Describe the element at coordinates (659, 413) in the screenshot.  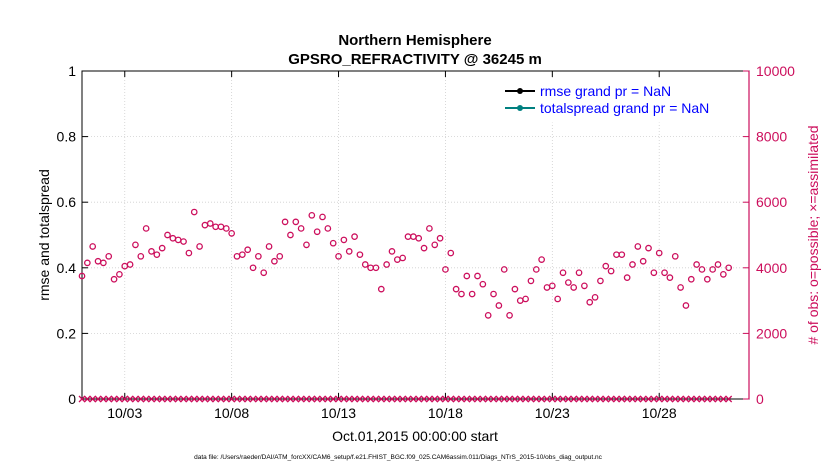
I see `x-tick-label: 10/28` at that location.